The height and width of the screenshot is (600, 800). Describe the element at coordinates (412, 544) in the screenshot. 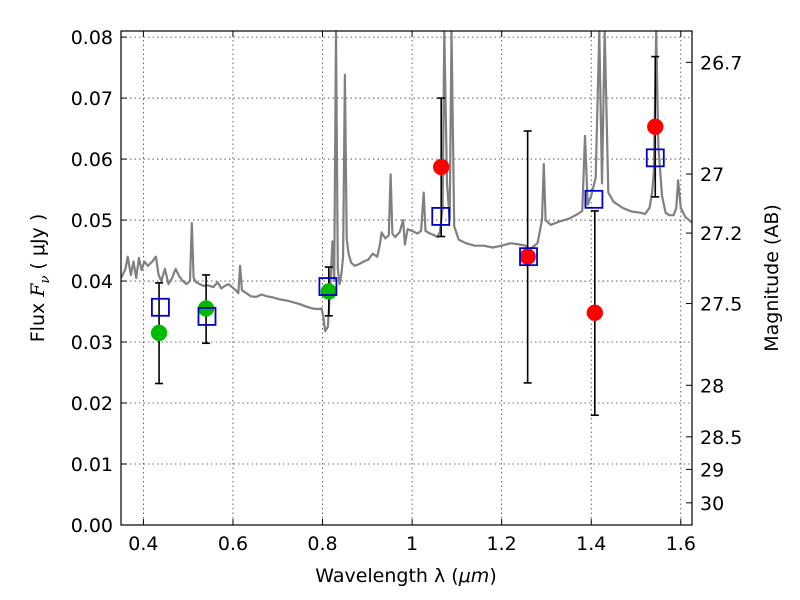

I see `x-tick-label: 1` at that location.